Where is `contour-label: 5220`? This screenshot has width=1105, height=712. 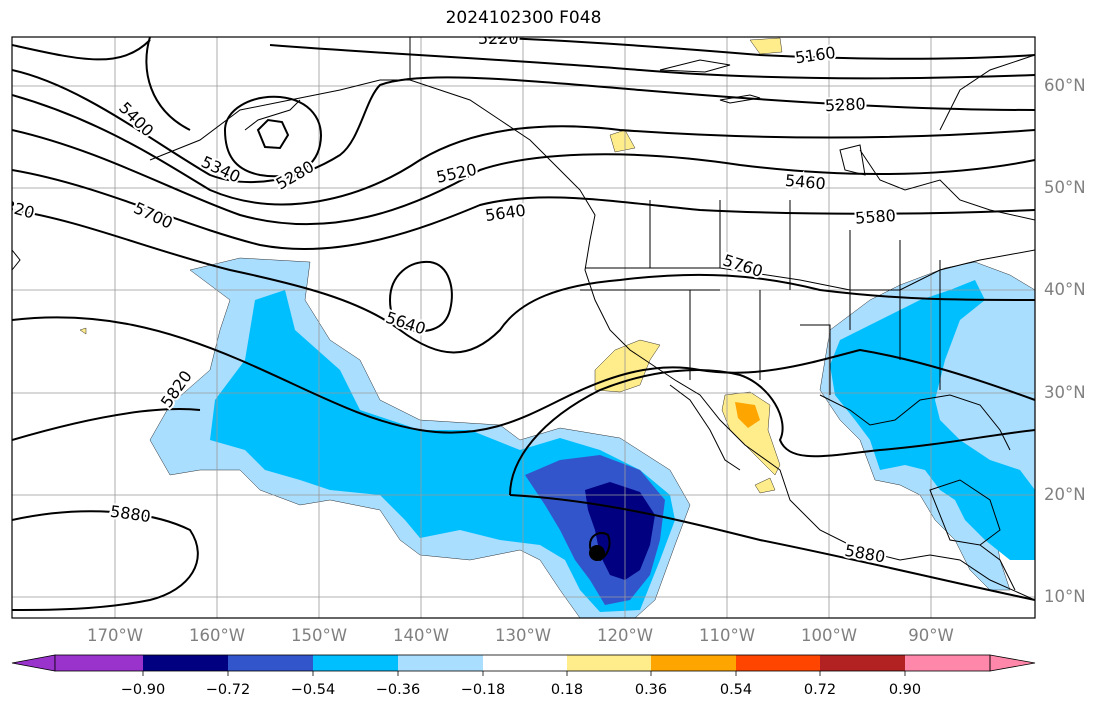
contour-label: 5220 is located at coordinates (498, 38).